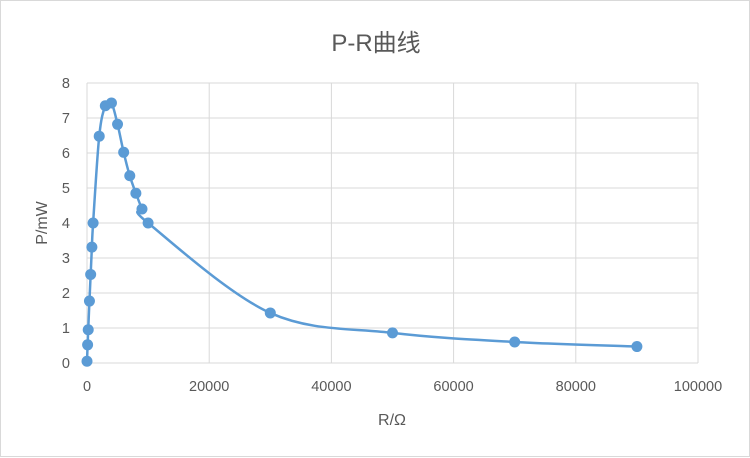 Image resolution: width=750 pixels, height=458 pixels. I want to click on y-tick-label: 7, so click(66, 119).